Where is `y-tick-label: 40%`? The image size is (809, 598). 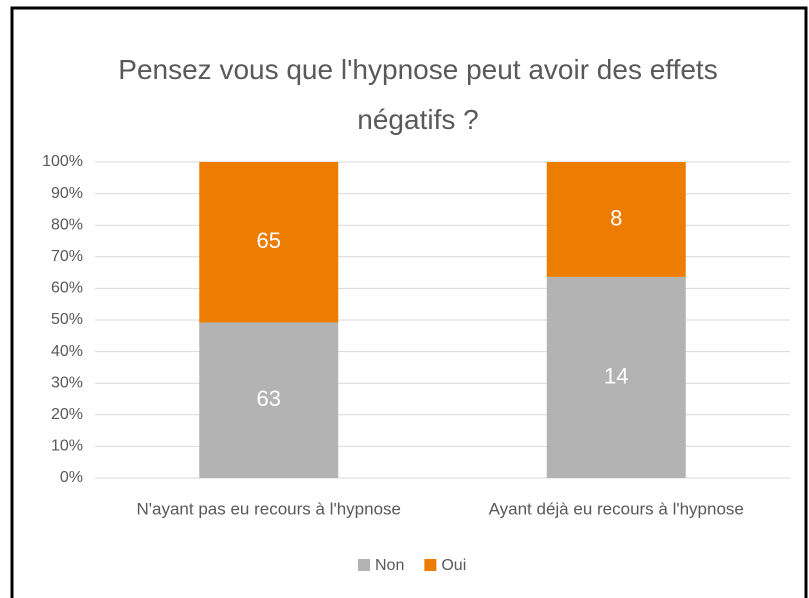 y-tick-label: 40% is located at coordinates (67, 351).